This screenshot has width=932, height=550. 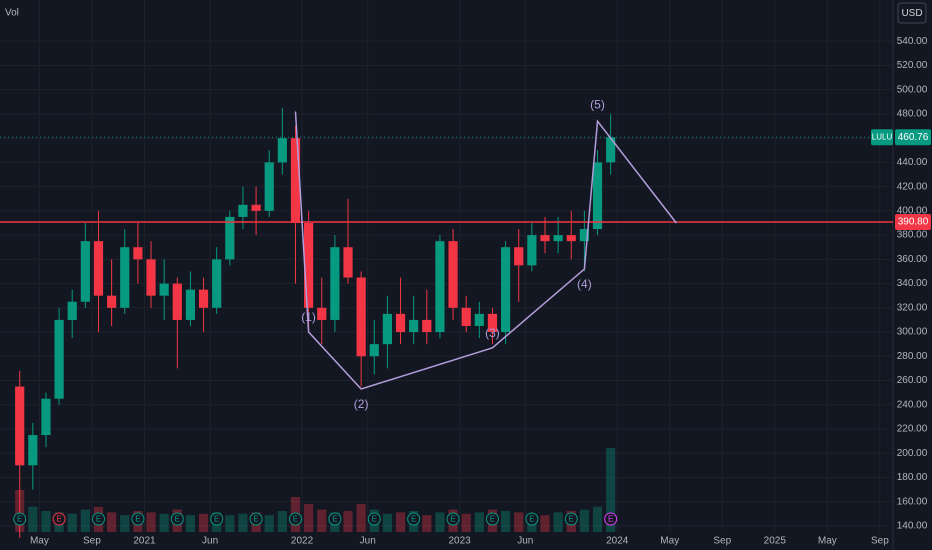 What do you see at coordinates (913, 222) in the screenshot?
I see `hline-value: 390.80` at bounding box center [913, 222].